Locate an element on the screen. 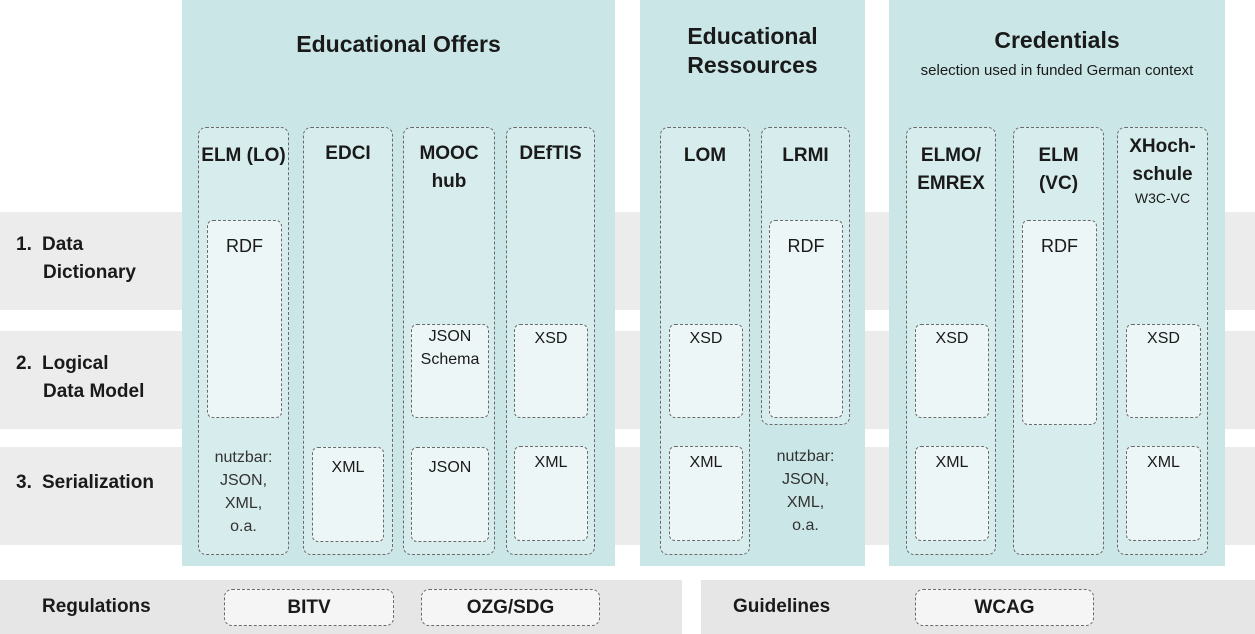 The height and width of the screenshot is (634, 1255). column-lrmi: LRMI RDF is located at coordinates (805, 276).